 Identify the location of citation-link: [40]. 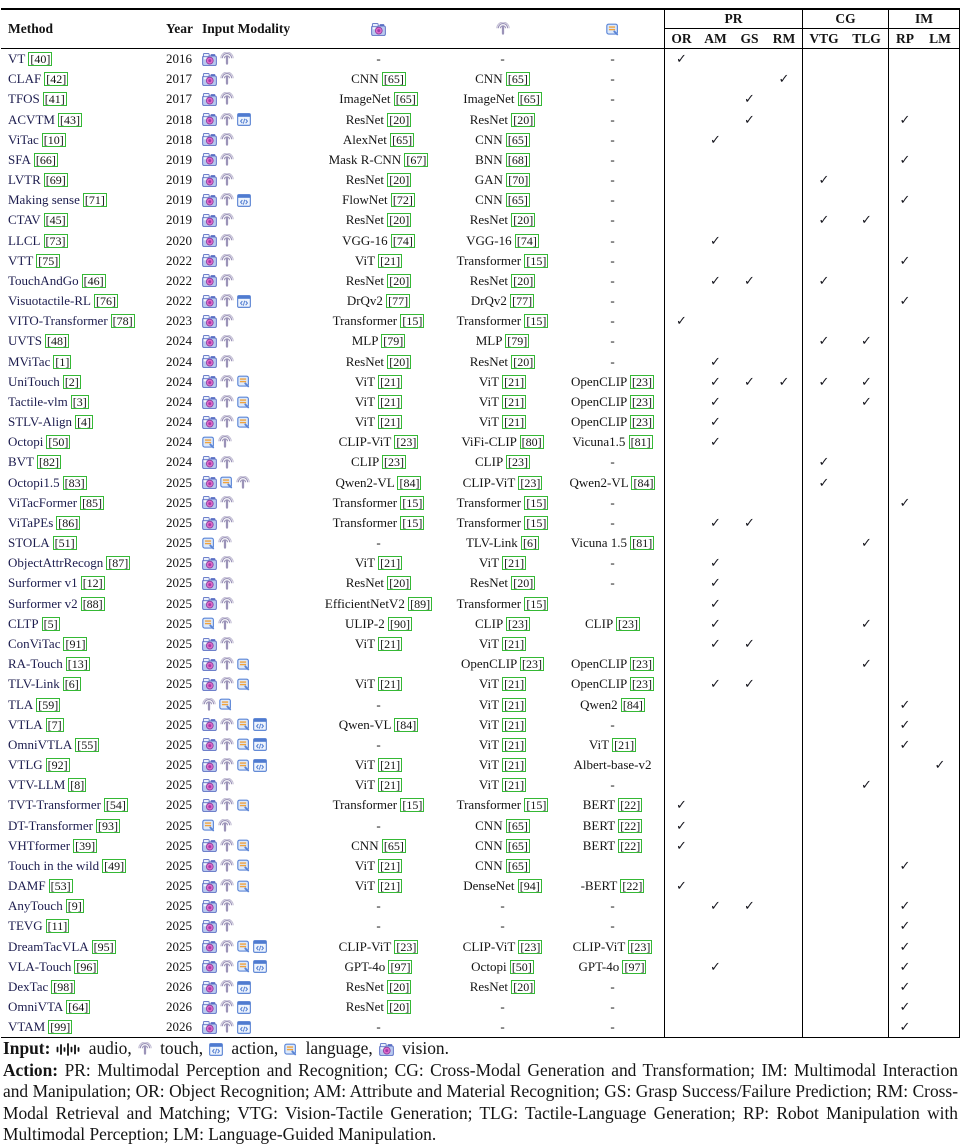
(40, 59).